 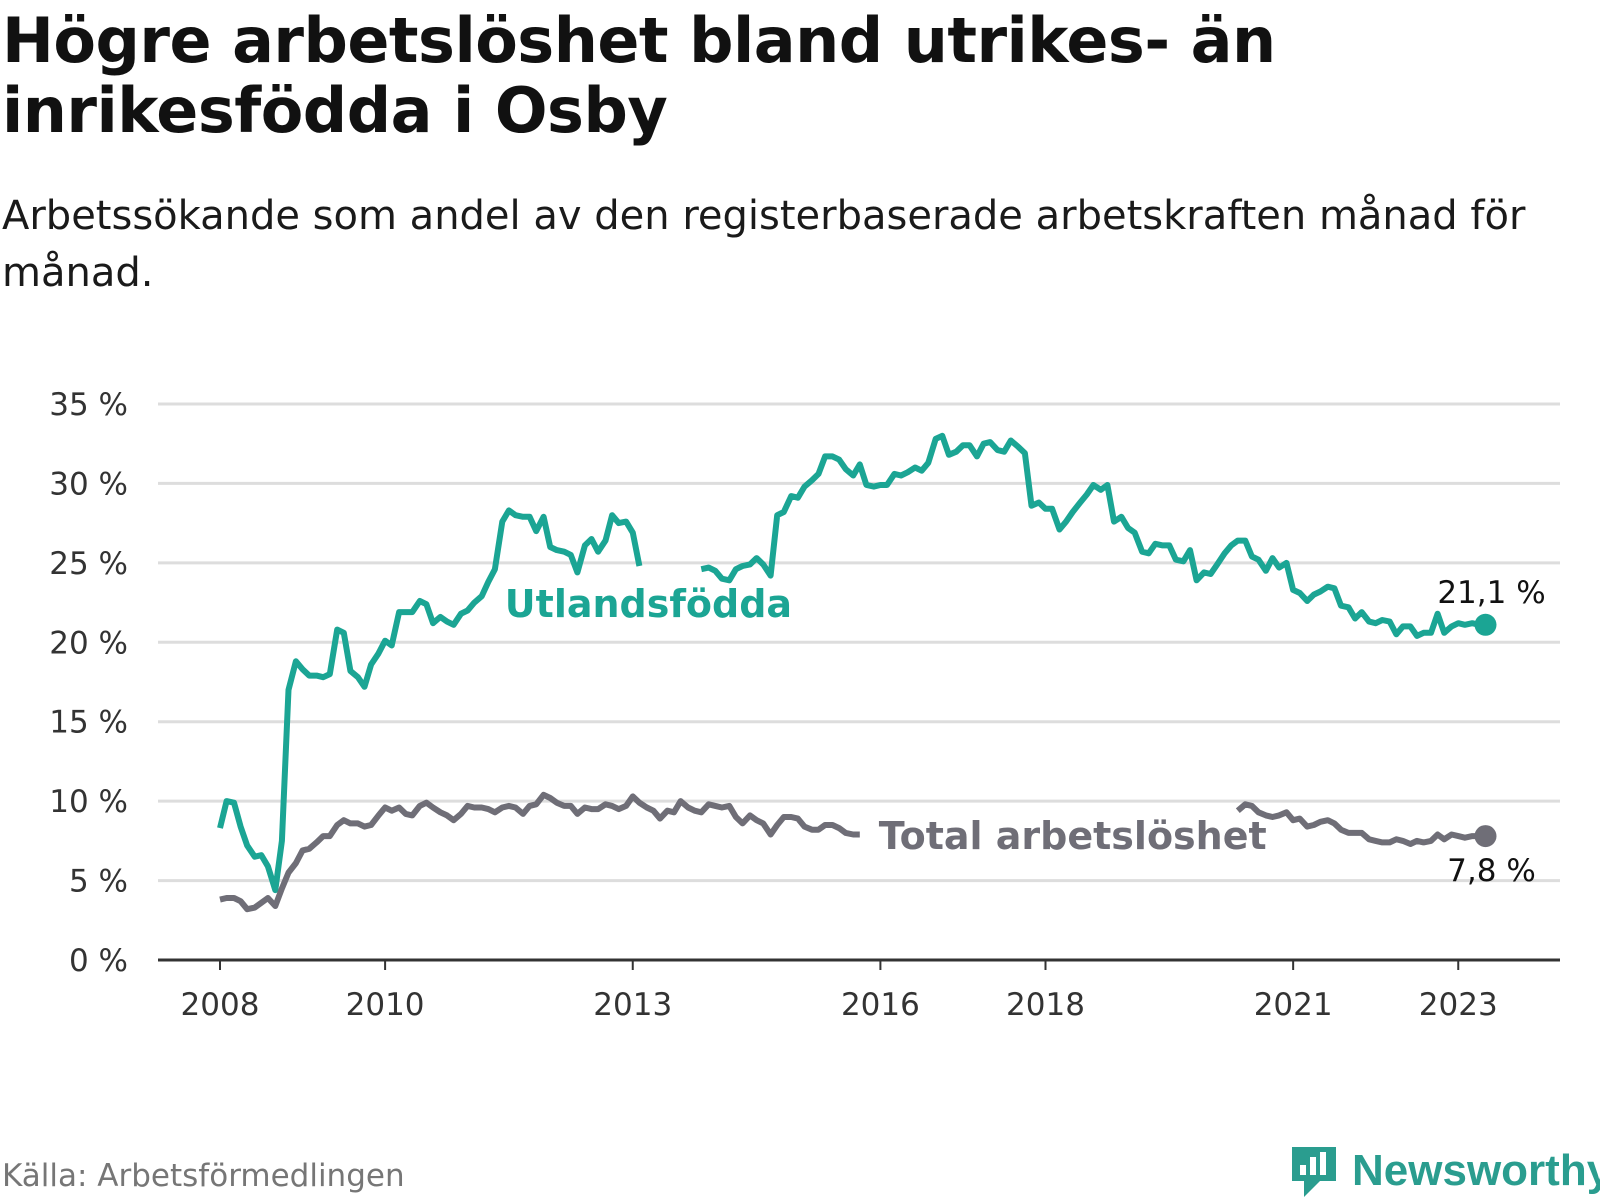 What do you see at coordinates (88, 683) in the screenshot?
I see `y-axis-ticks: 0 % 5 % 10 % 15 % 20 % 25 % 30 % 35 %` at bounding box center [88, 683].